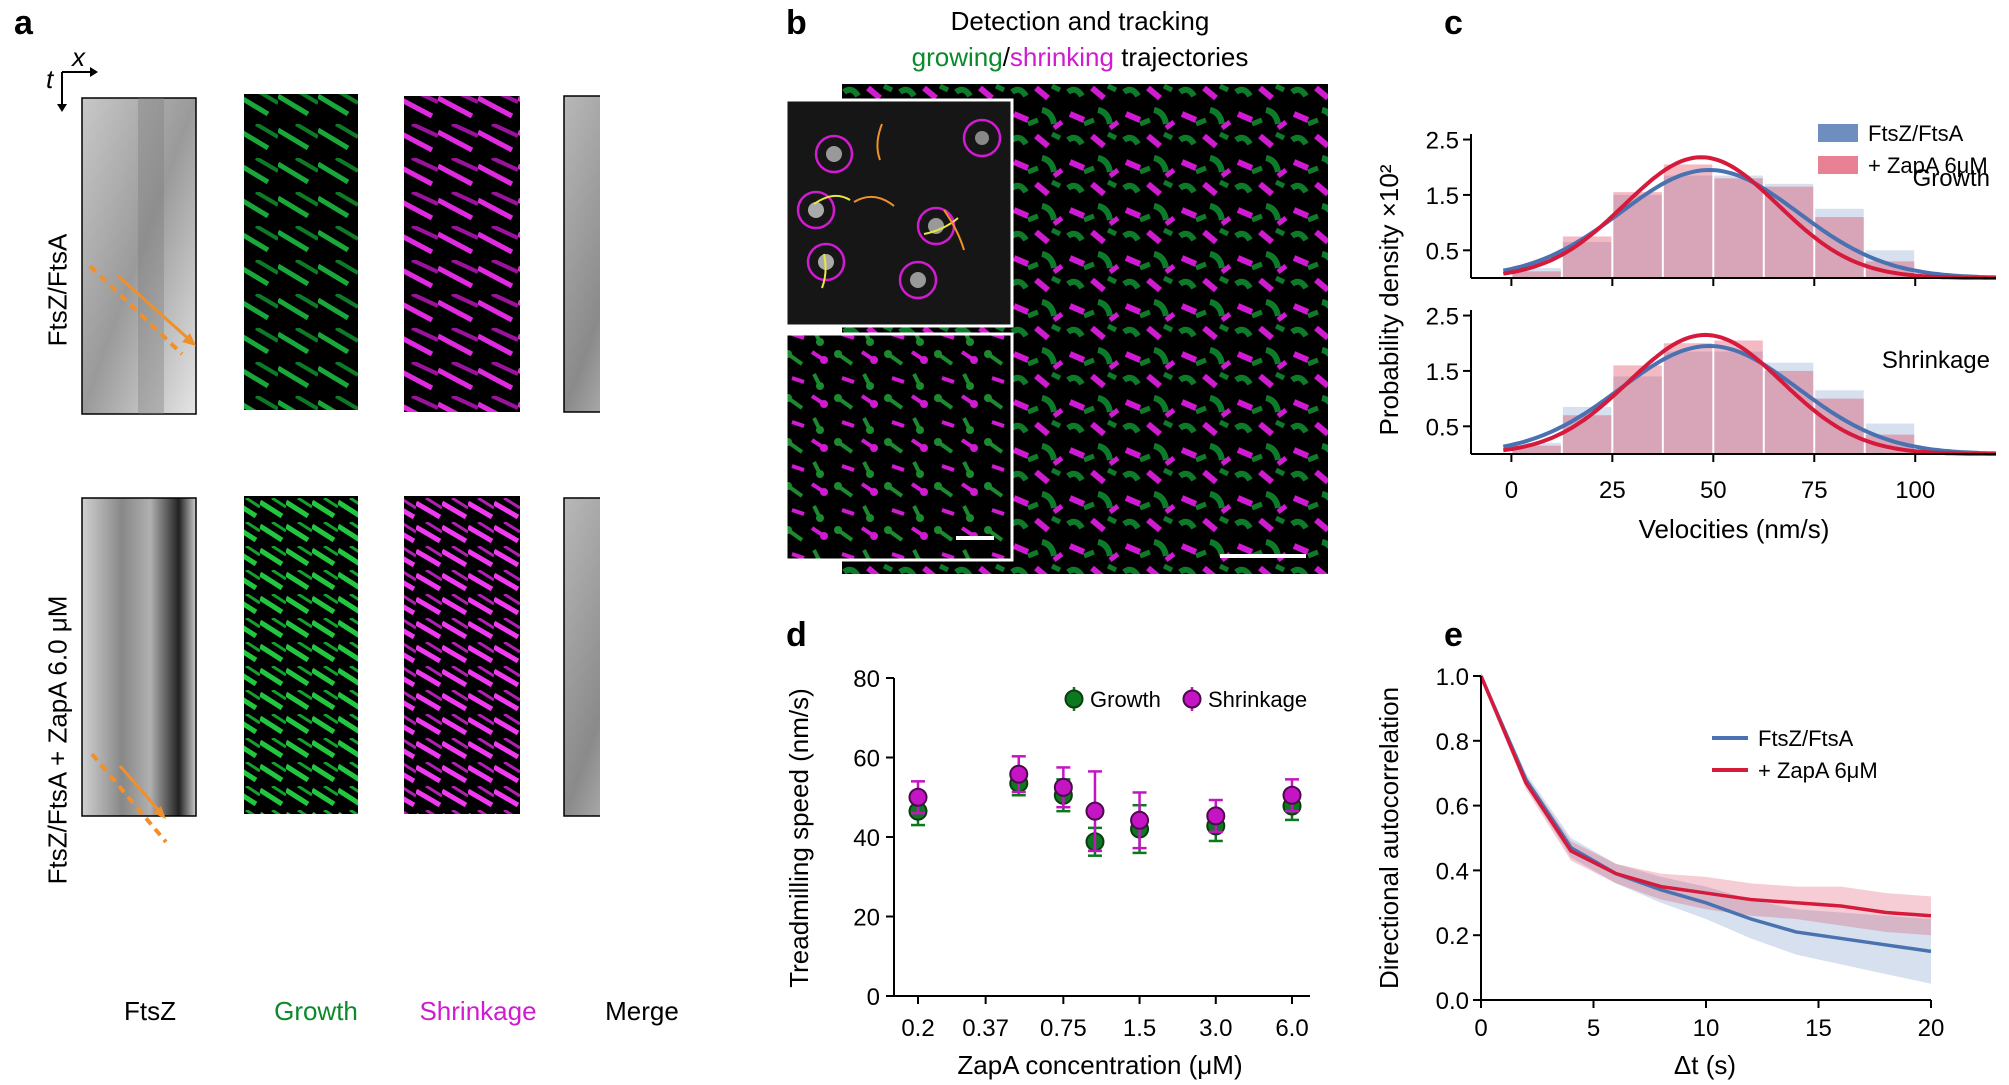 The width and height of the screenshot is (2009, 1085). Describe the element at coordinates (1936, 360) in the screenshot. I see `subplot-title-c-shrinkage: Shrinkage` at that location.